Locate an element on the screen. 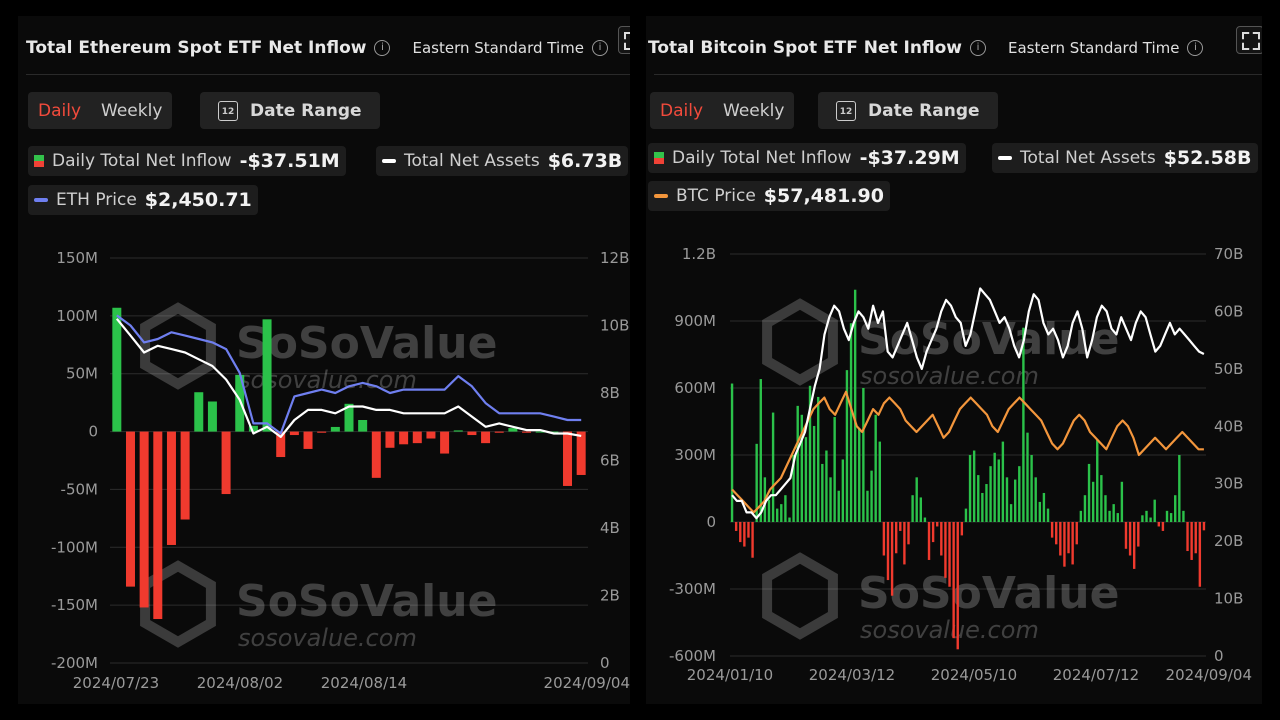 This screenshot has height=720, width=1280. y-left-tick-label: 300M is located at coordinates (695, 455).